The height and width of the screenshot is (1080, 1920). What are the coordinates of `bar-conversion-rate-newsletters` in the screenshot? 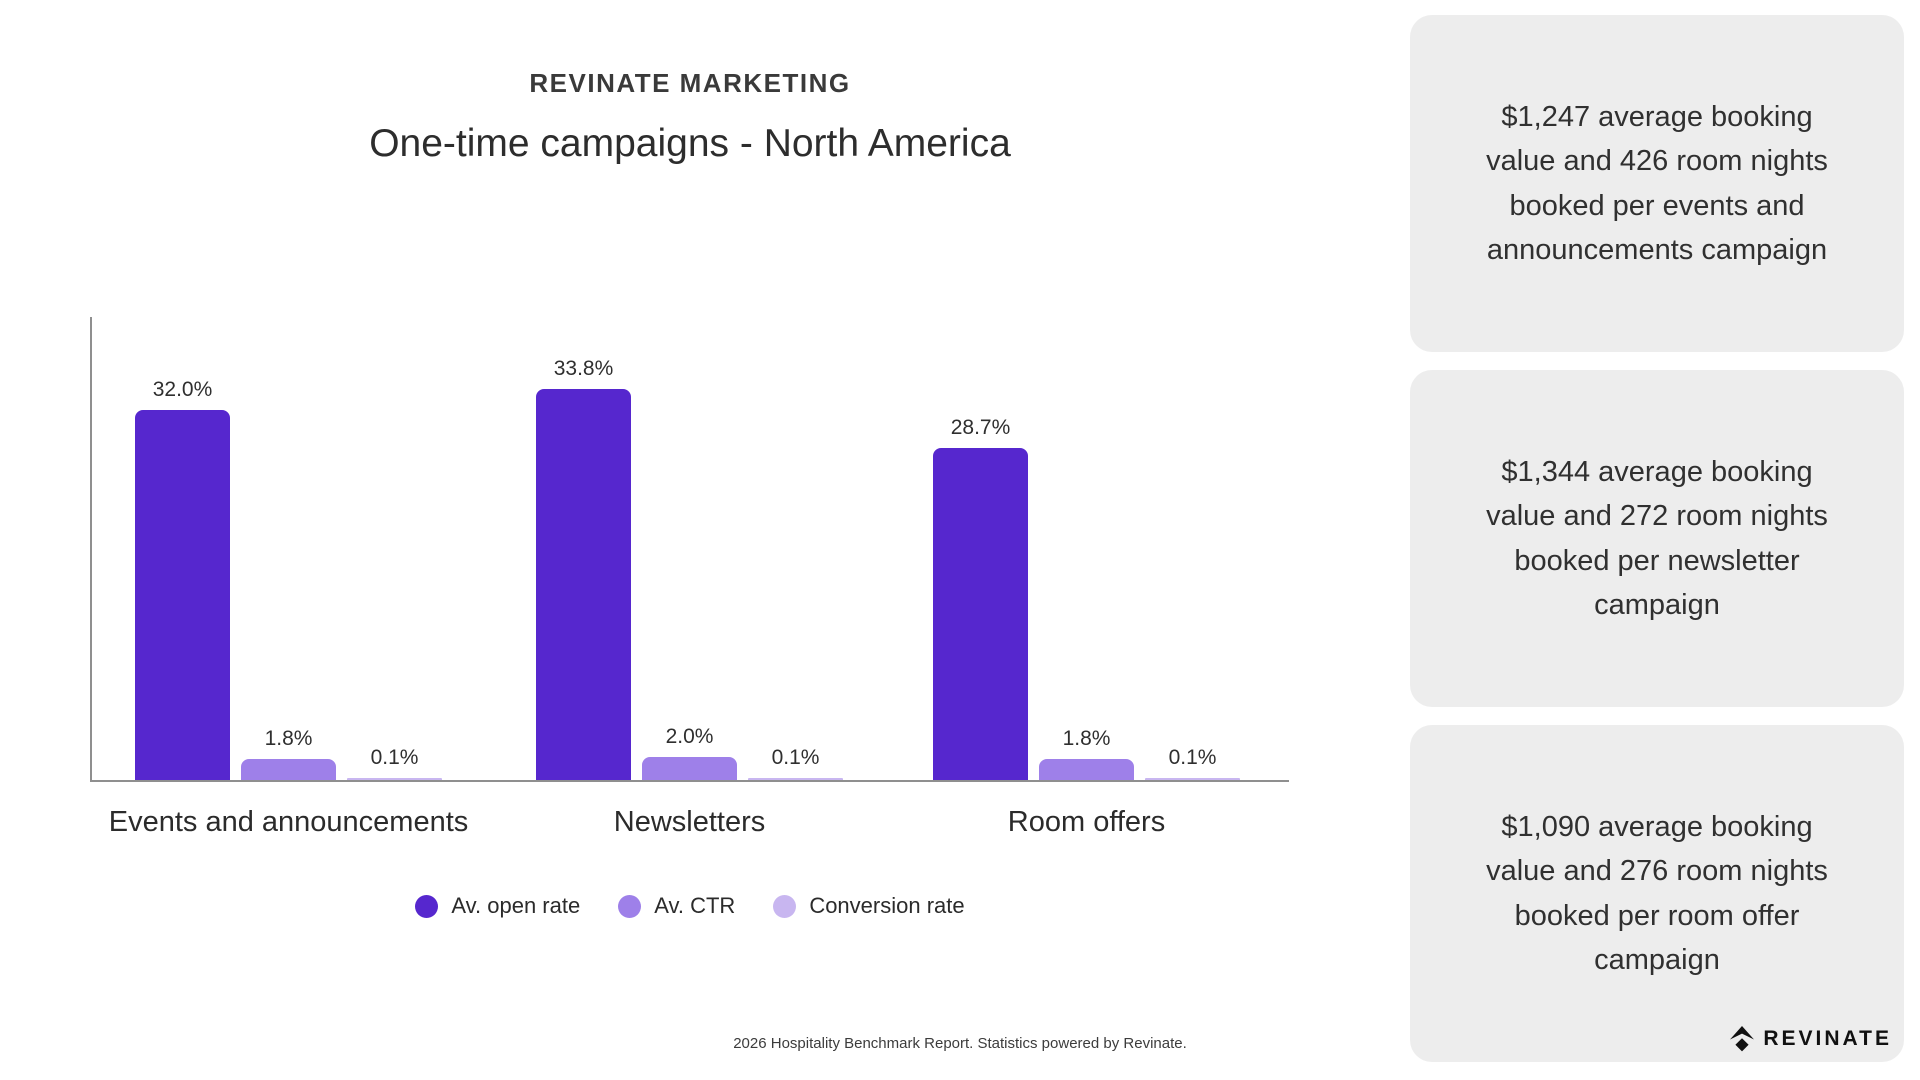 It's located at (795, 779).